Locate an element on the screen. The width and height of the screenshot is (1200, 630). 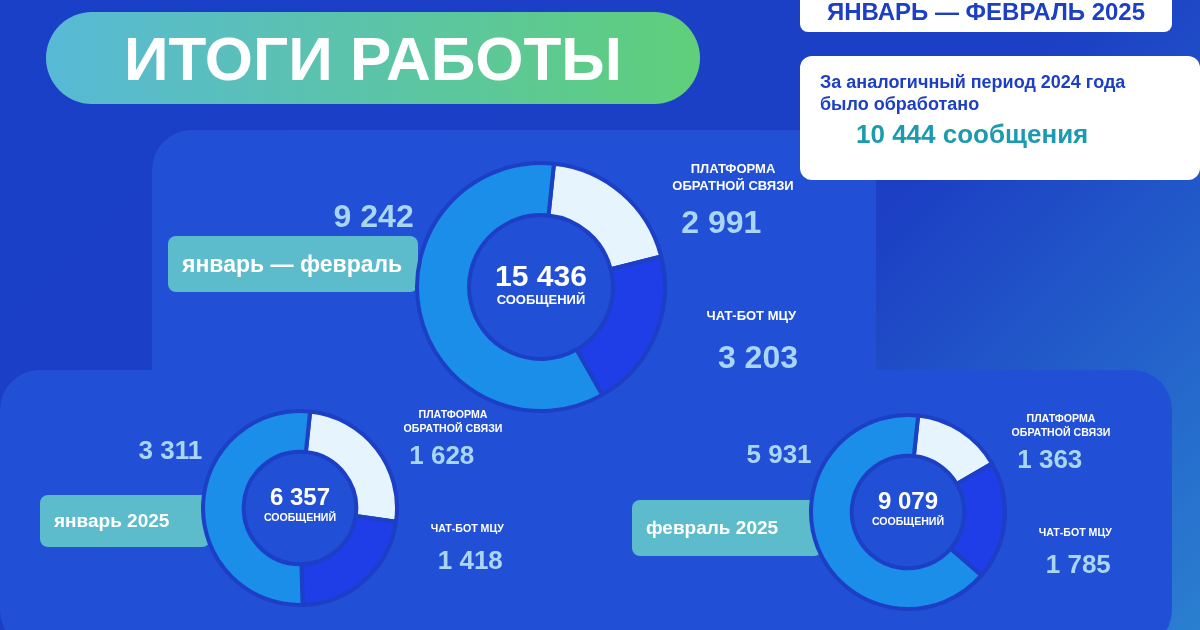
text: 15 436 is located at coordinates (541, 275).